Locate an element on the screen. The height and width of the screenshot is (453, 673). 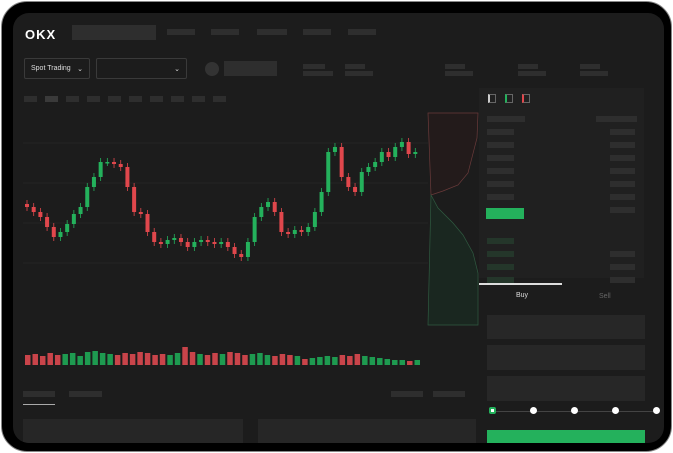
sell-tab: Sell is located at coordinates (605, 296).